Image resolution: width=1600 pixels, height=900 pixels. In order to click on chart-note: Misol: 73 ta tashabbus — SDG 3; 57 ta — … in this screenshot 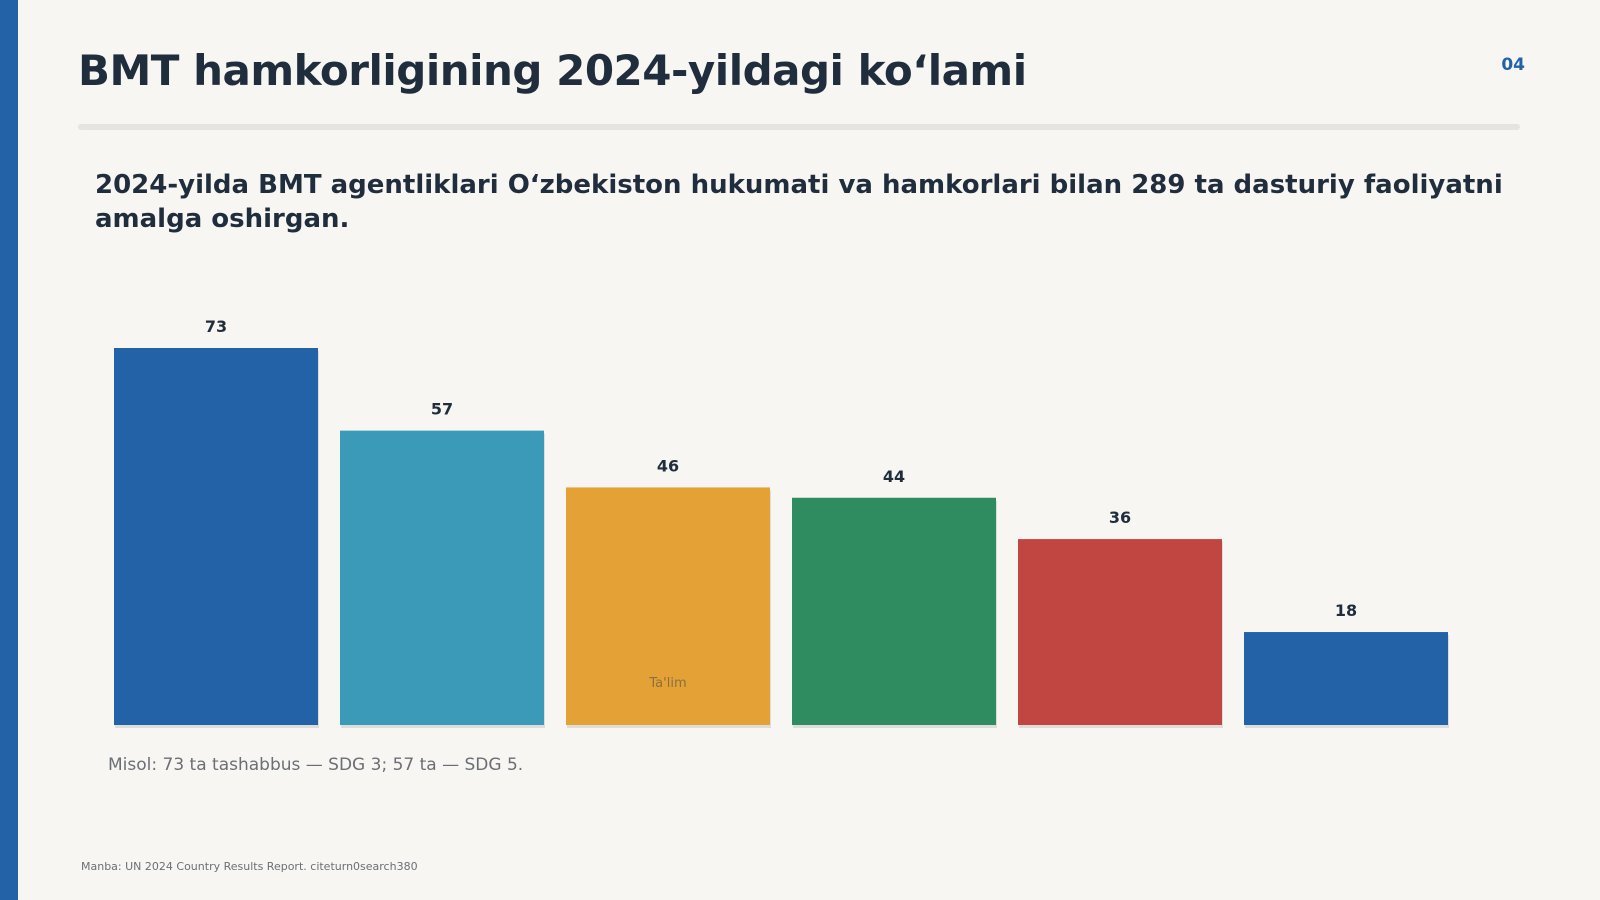, I will do `click(316, 765)`.